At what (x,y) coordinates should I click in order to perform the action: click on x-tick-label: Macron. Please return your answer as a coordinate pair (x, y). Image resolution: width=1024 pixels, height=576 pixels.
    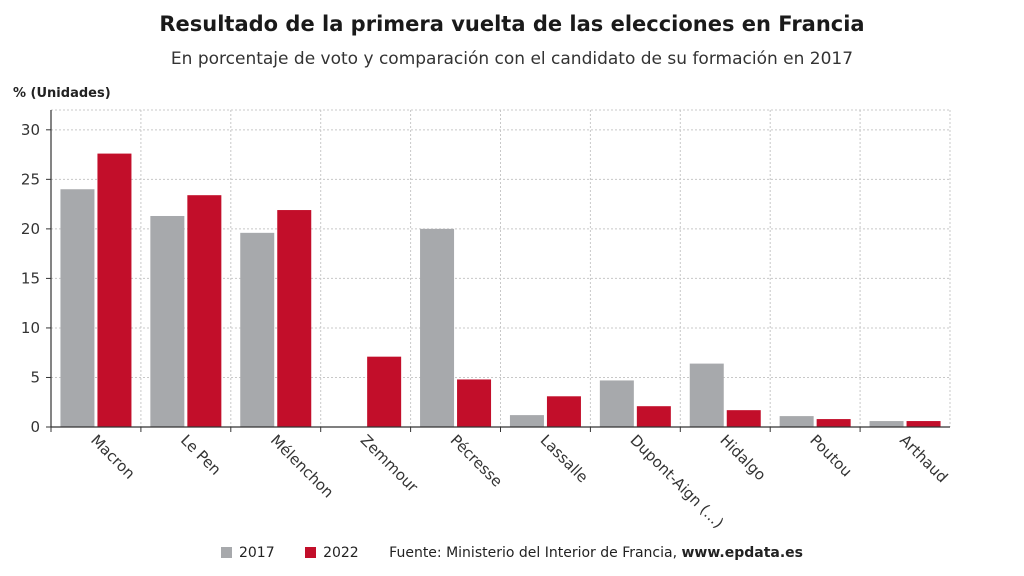
    Looking at the image, I should click on (113, 457).